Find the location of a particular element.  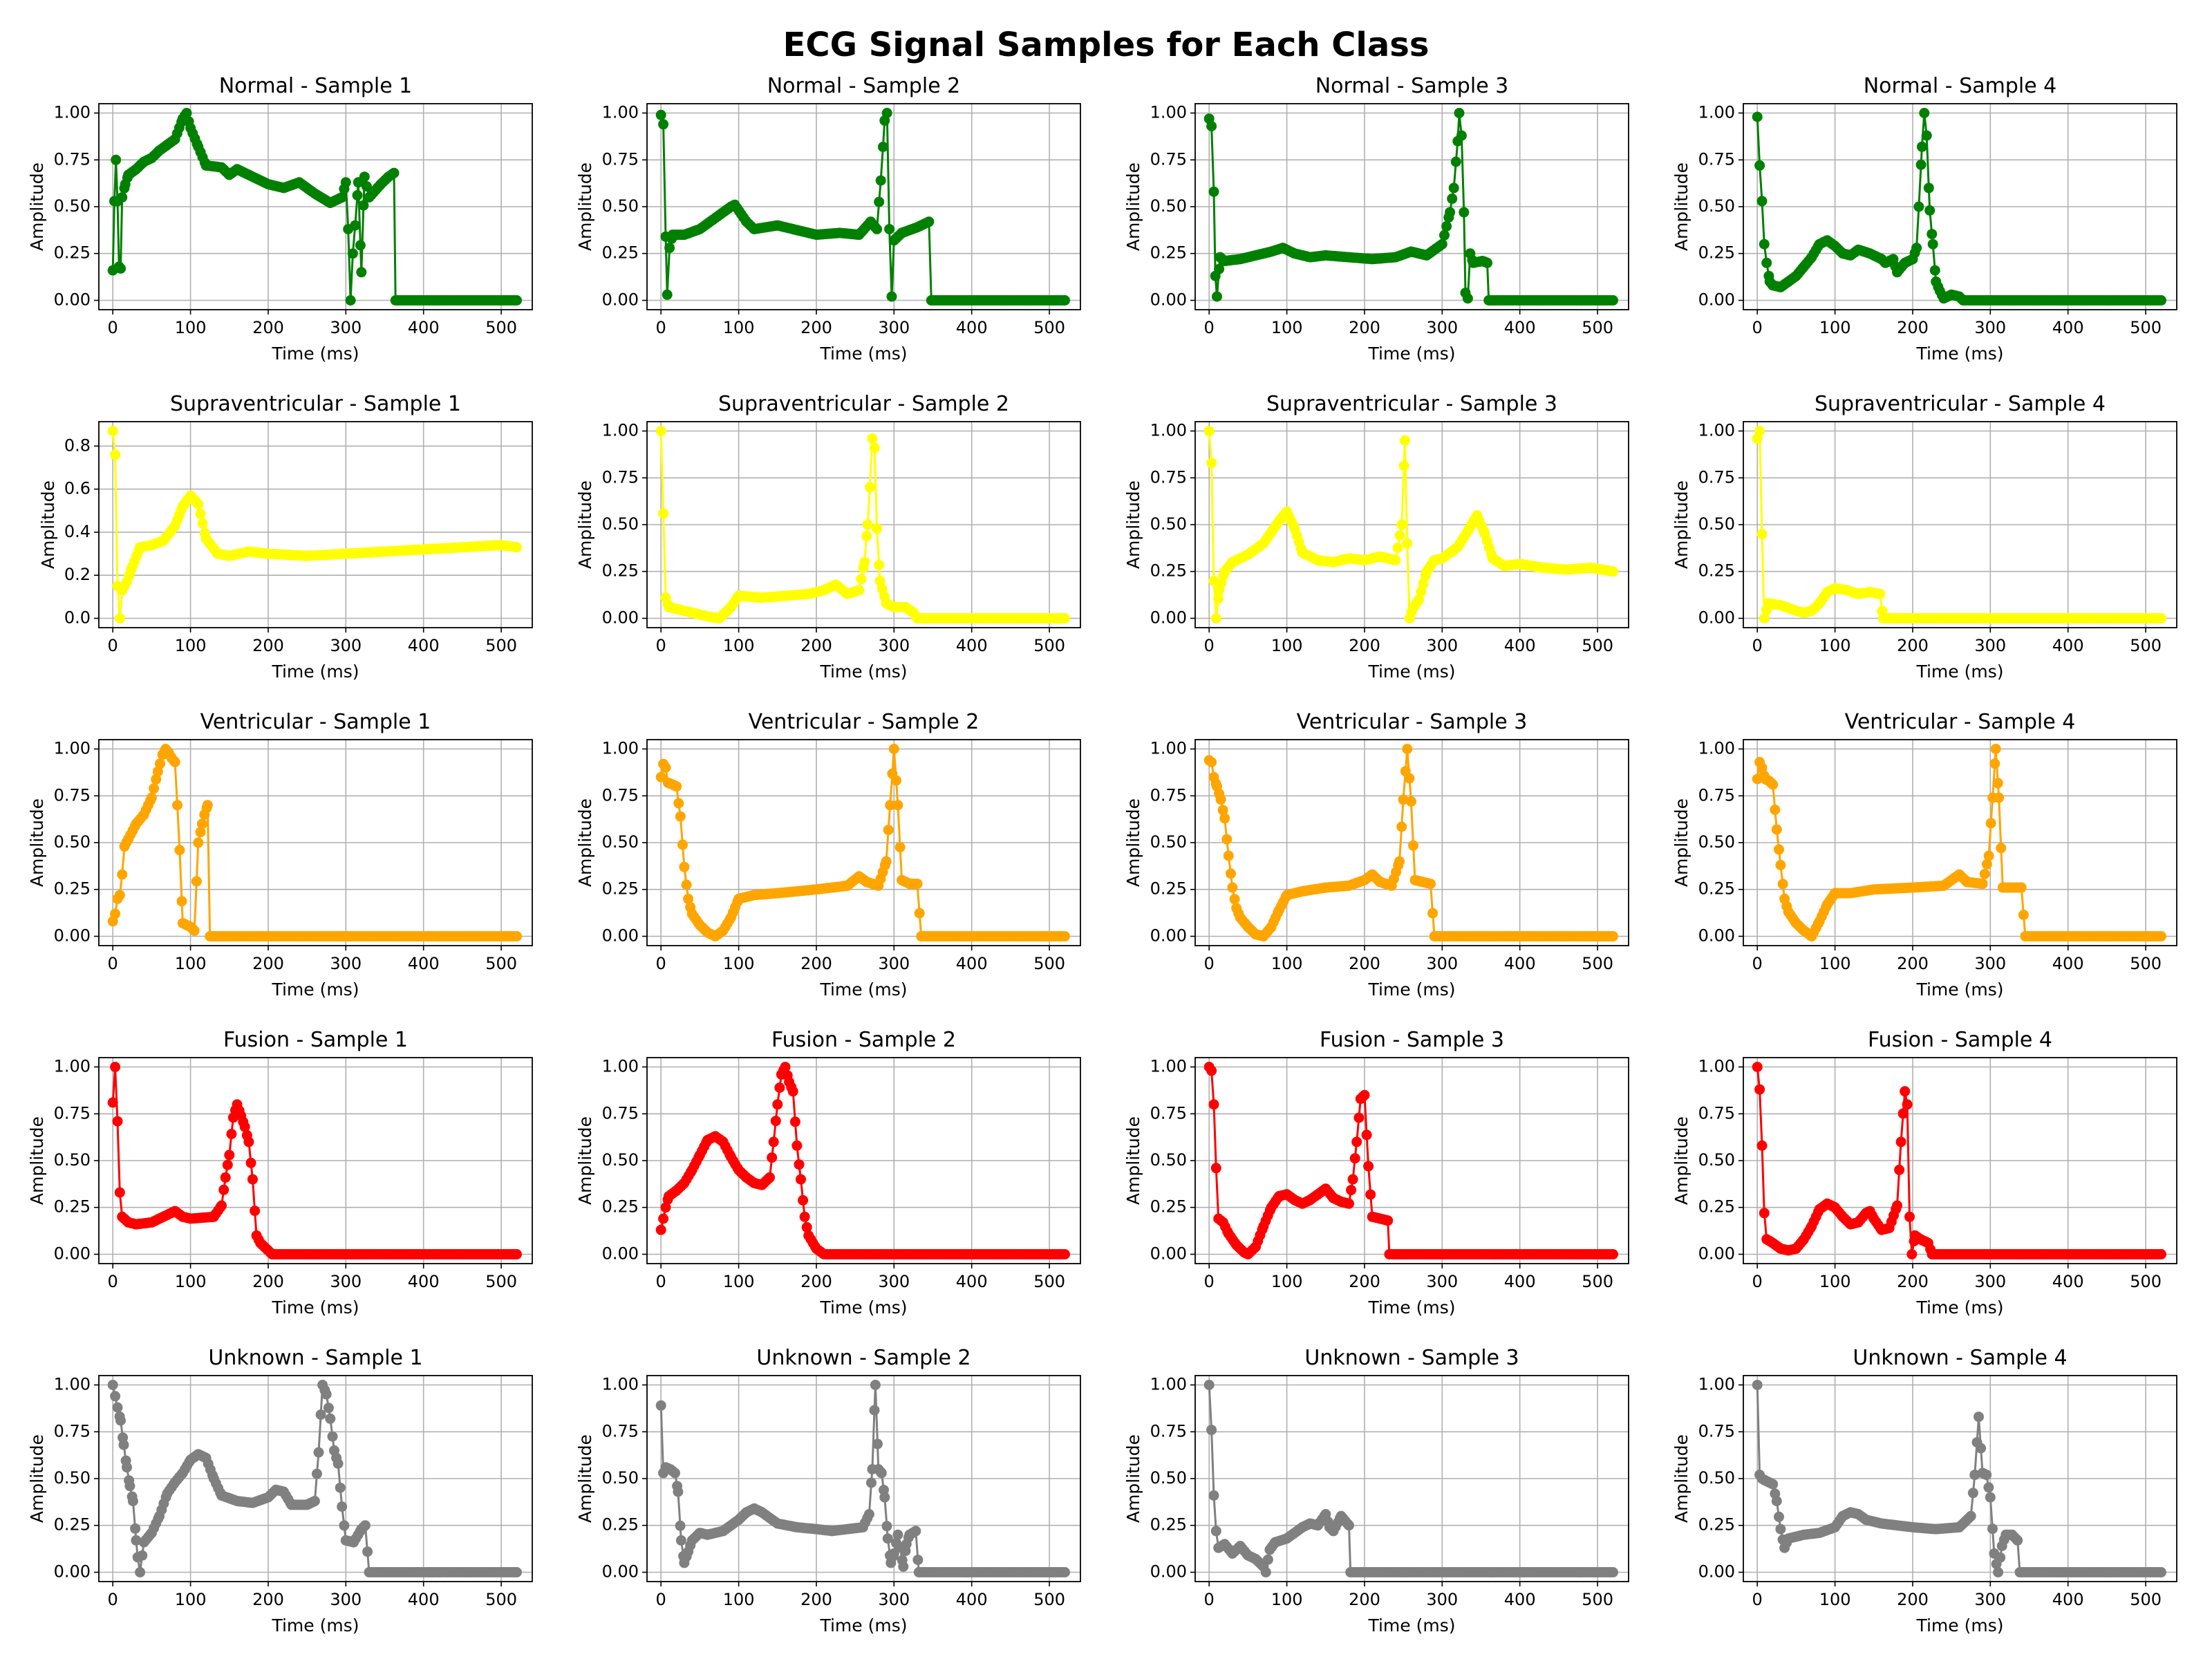

y-tick-label: 0.75 is located at coordinates (1717, 795).